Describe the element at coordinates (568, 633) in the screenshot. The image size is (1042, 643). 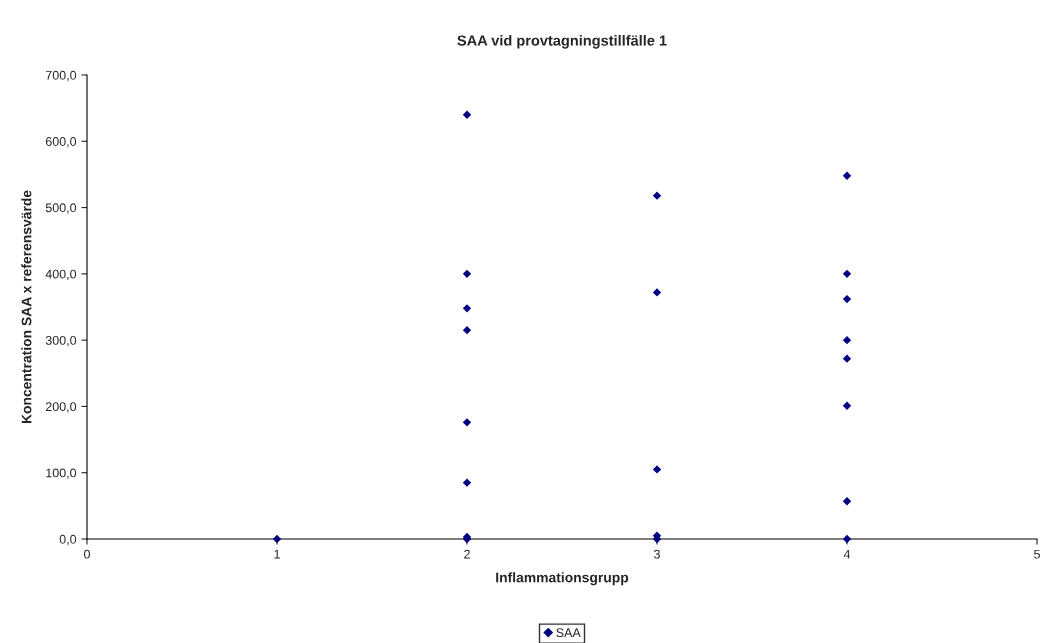
I see `legend-label: SAA` at that location.